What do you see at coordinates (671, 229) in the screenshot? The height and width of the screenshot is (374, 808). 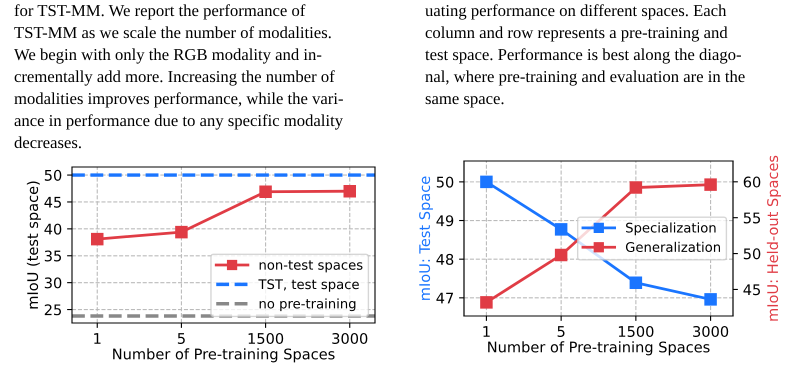 I see `legend-label: Specialization` at bounding box center [671, 229].